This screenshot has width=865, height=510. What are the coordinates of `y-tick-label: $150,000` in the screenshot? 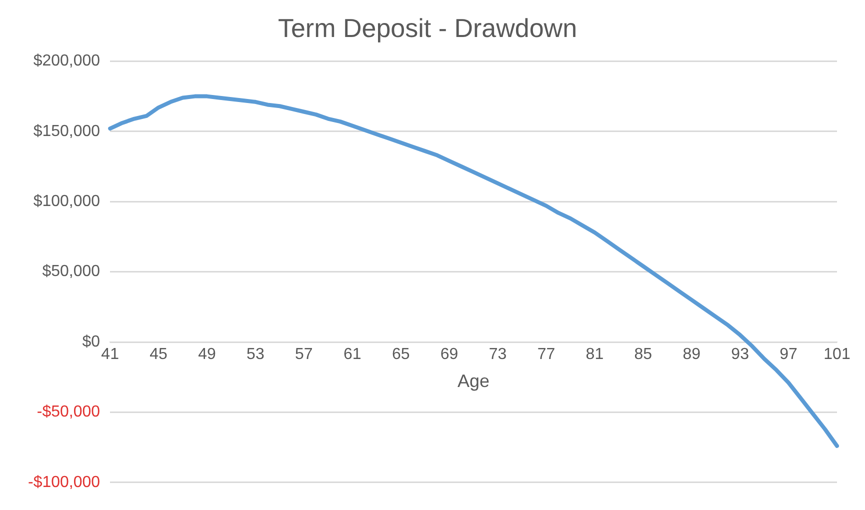 It's located at (66, 131).